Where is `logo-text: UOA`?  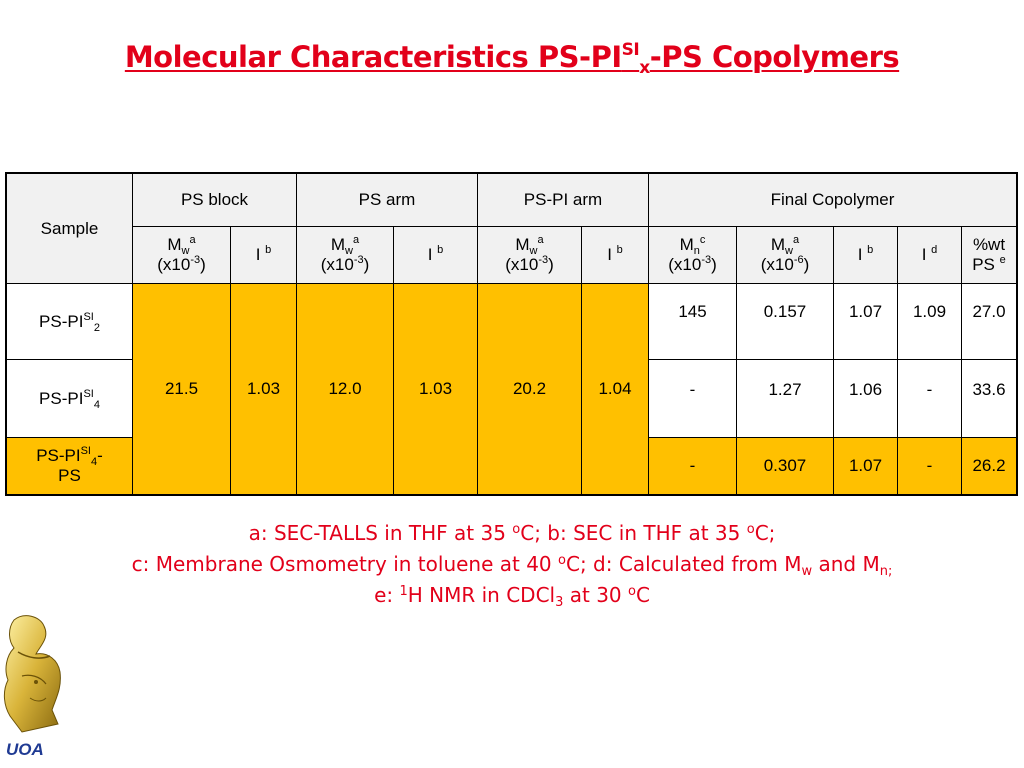
logo-text: UOA is located at coordinates (25, 749).